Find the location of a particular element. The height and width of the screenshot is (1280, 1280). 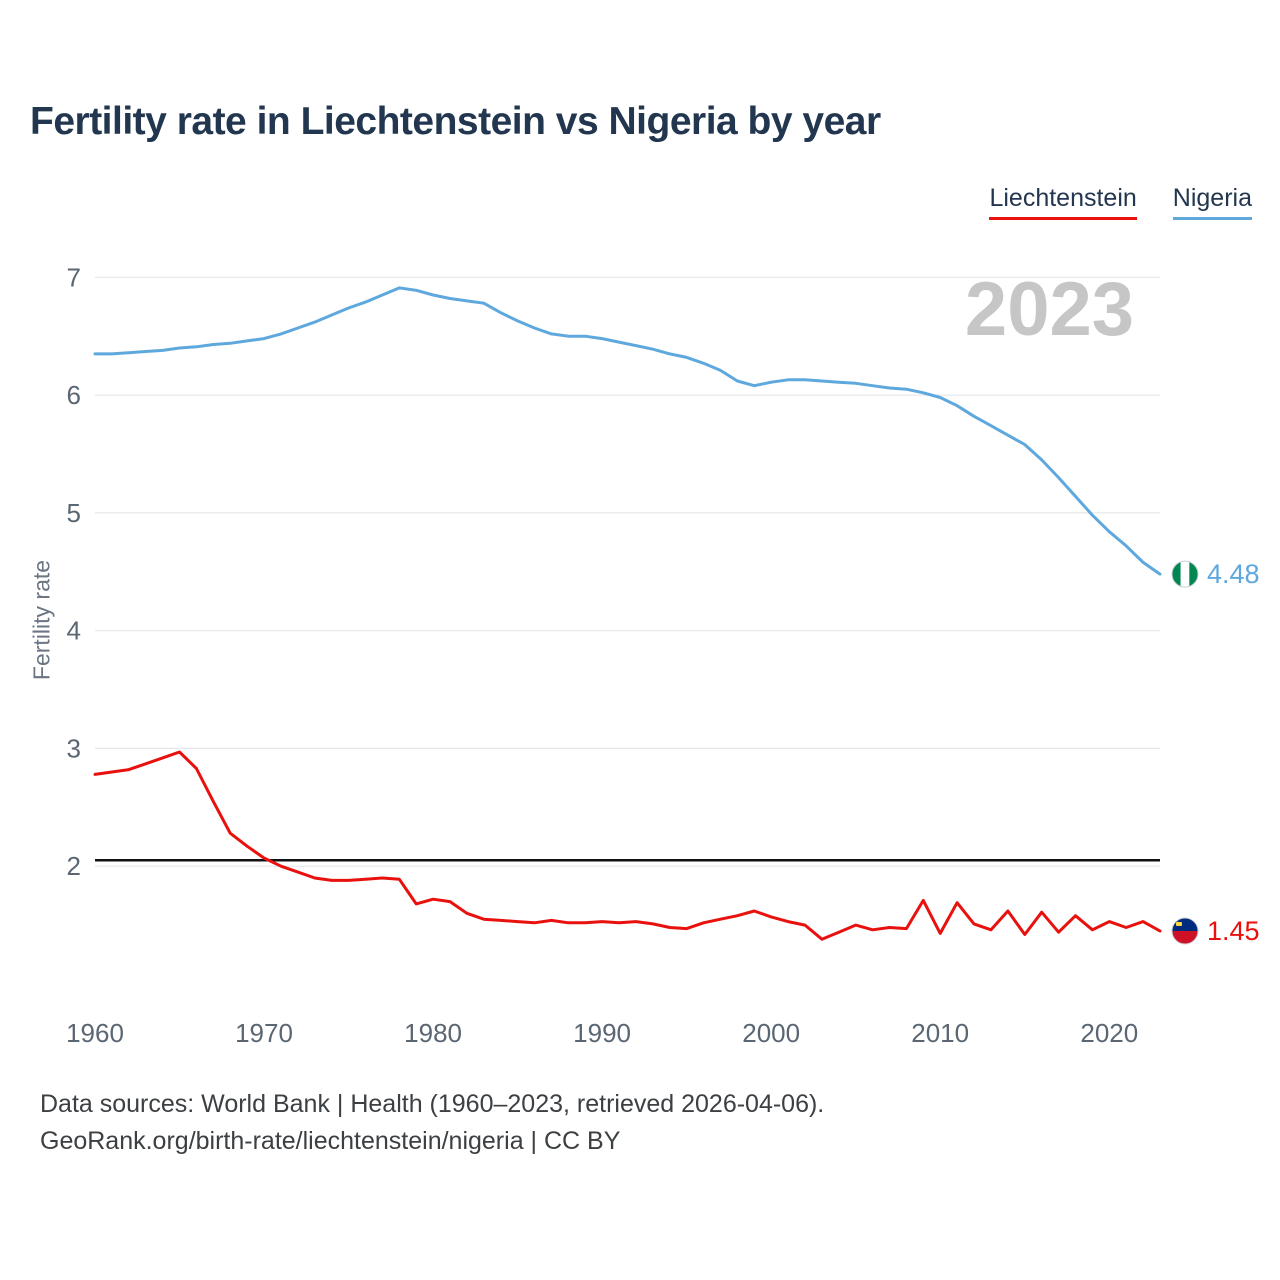

nigeria-flag-icon is located at coordinates (1185, 574).